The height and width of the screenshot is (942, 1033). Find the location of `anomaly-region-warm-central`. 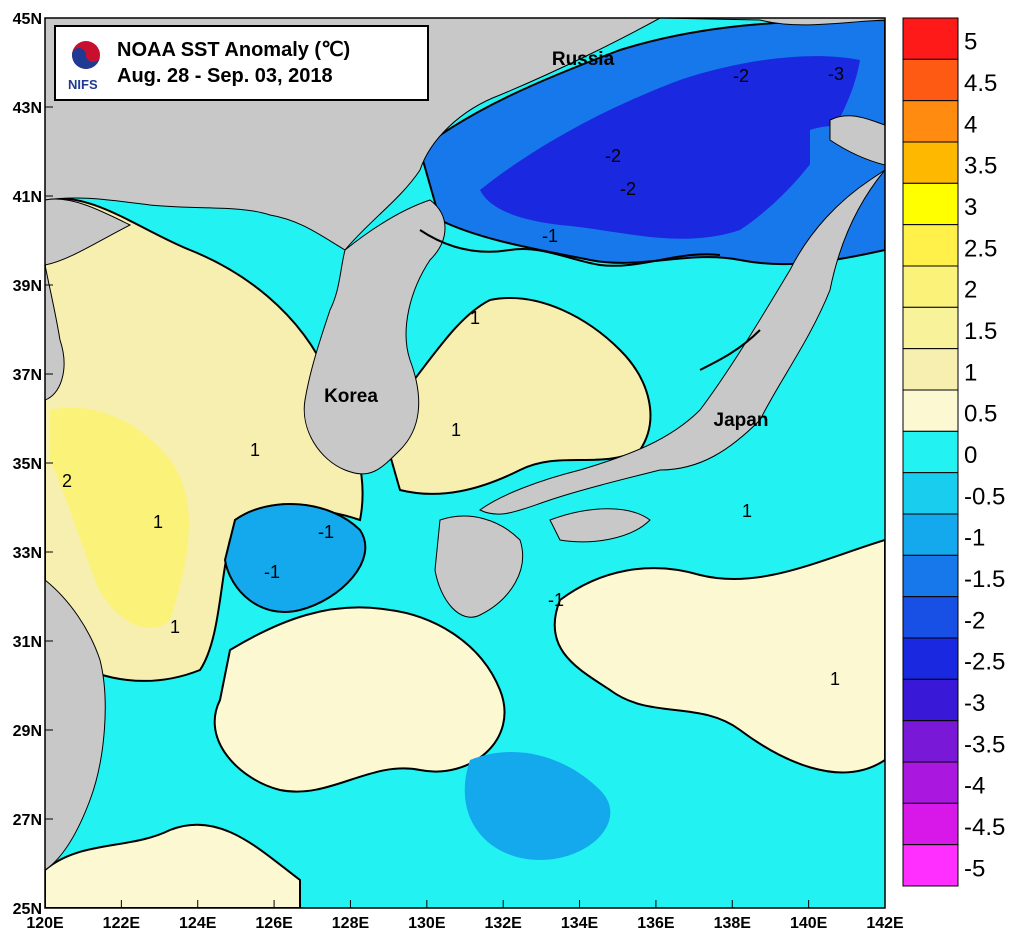

anomaly-region-warm-central is located at coordinates (359, 699).